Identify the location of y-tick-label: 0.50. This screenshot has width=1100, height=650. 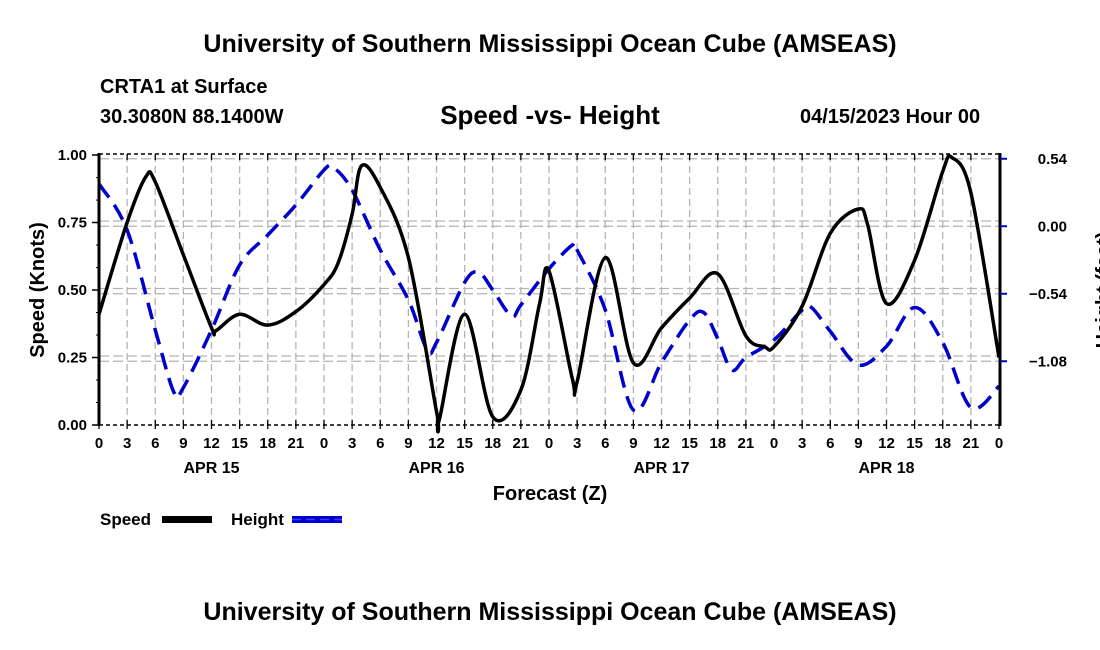
(72, 290).